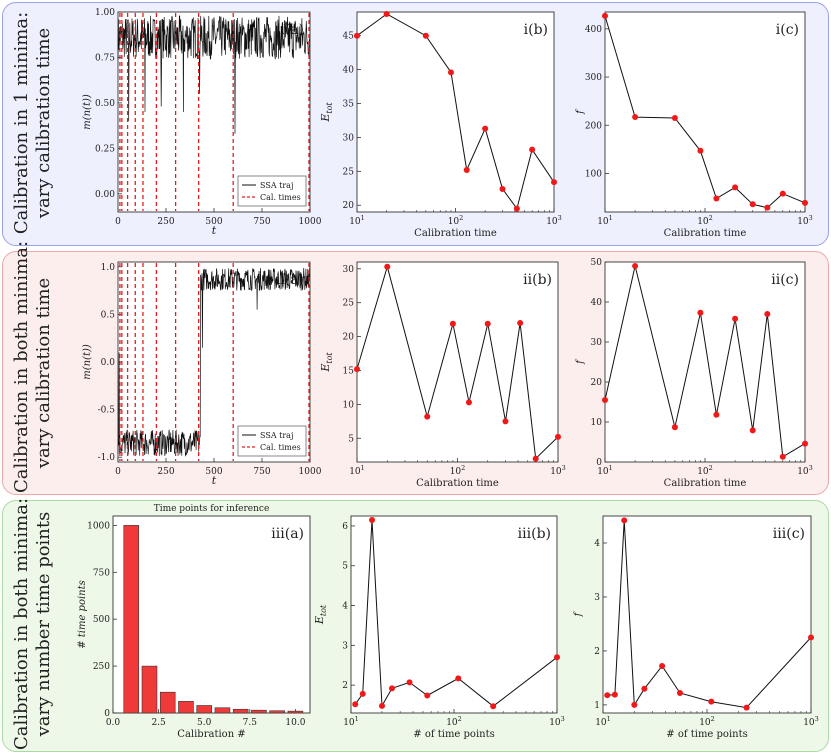 The height and width of the screenshot is (755, 831). What do you see at coordinates (597, 263) in the screenshot?
I see `y-tick-label-ii-c: 50` at bounding box center [597, 263].